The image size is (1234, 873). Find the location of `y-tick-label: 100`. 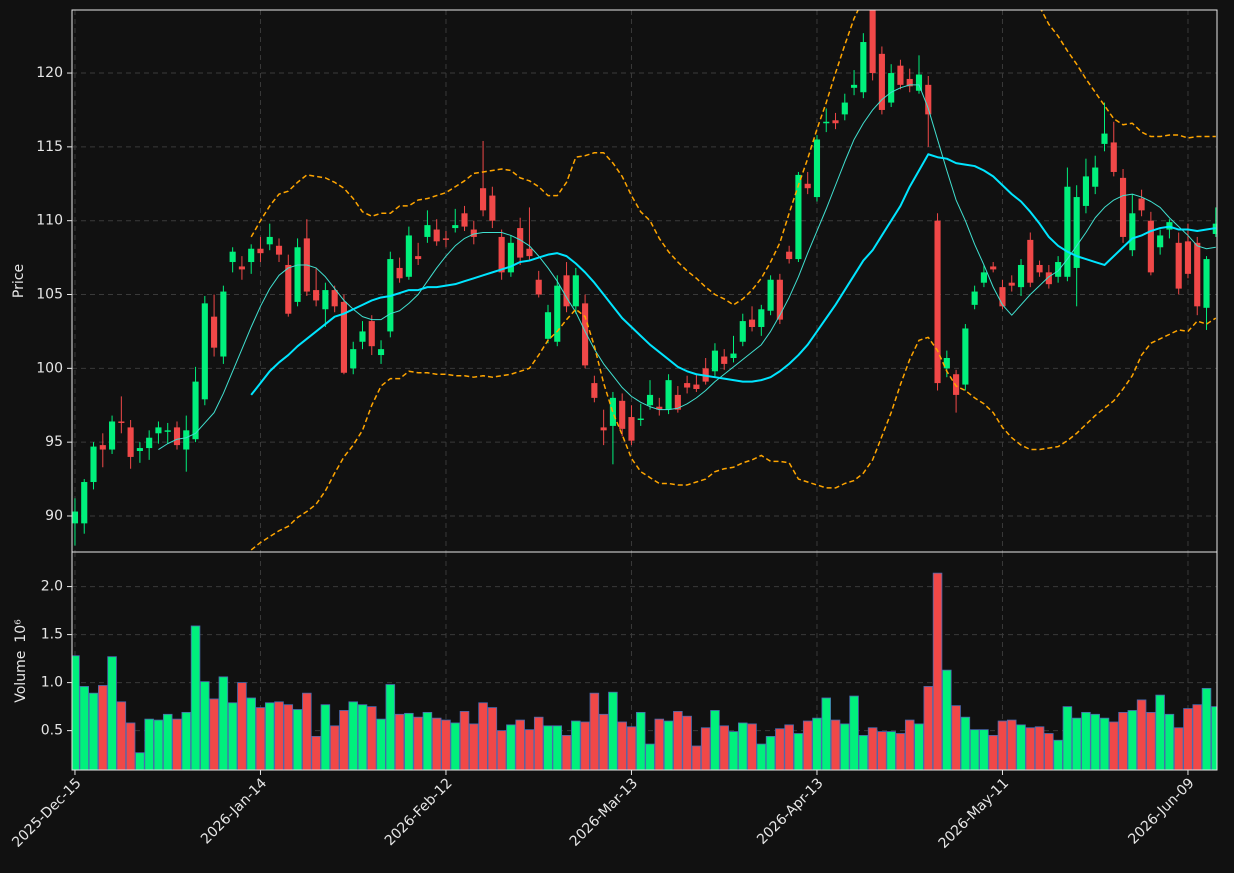

y-tick-label: 100 is located at coordinates (49, 368).